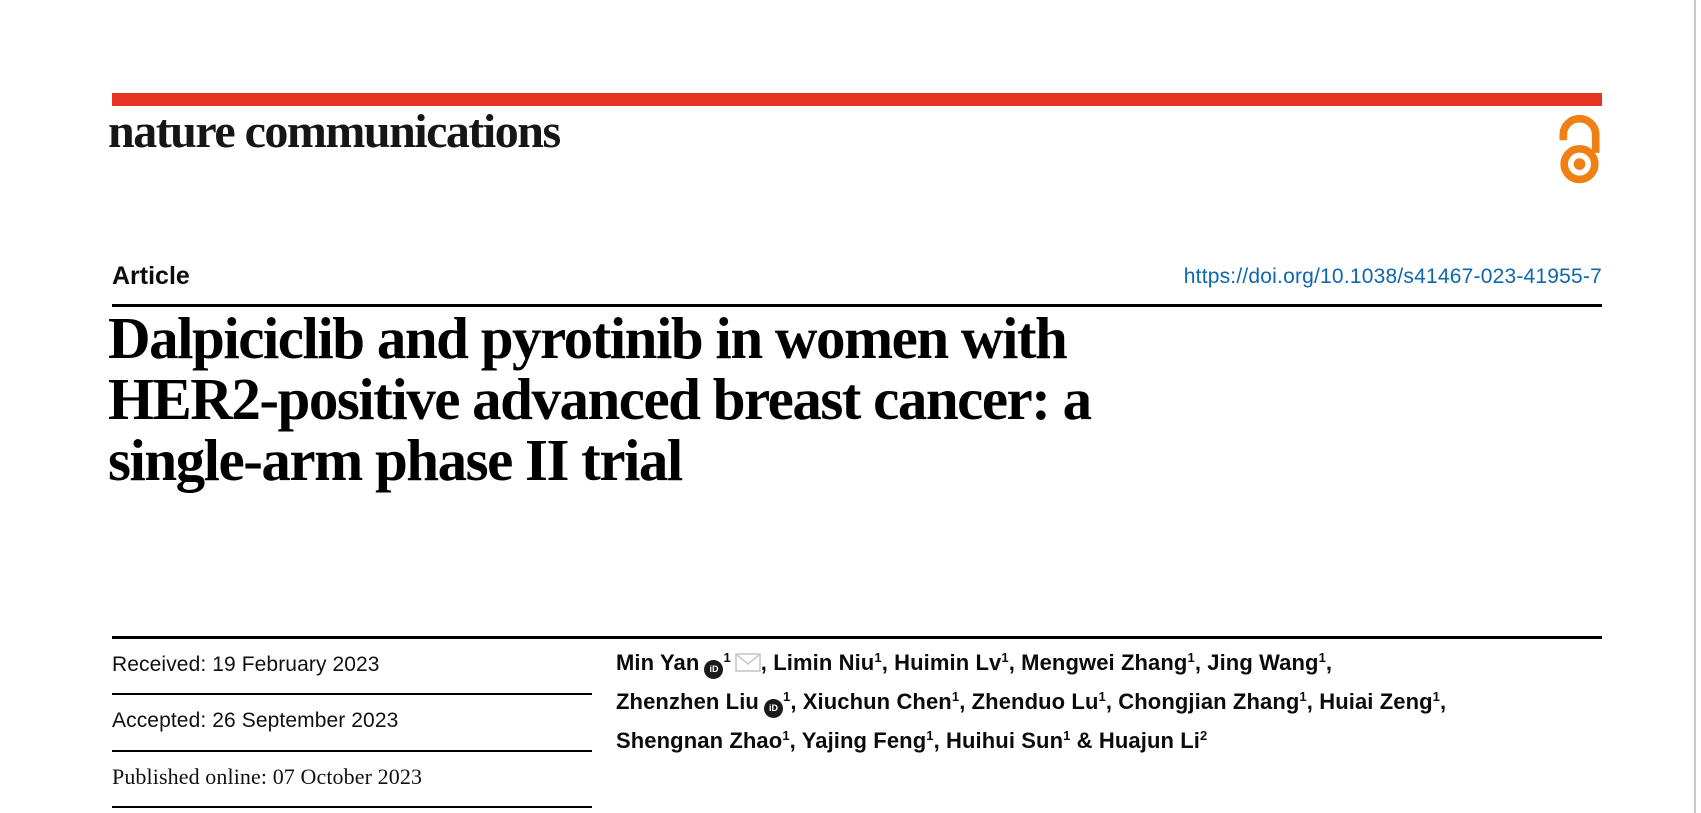 This screenshot has height=813, width=1701. Describe the element at coordinates (948, 662) in the screenshot. I see `author-name: Huimin Lv` at that location.